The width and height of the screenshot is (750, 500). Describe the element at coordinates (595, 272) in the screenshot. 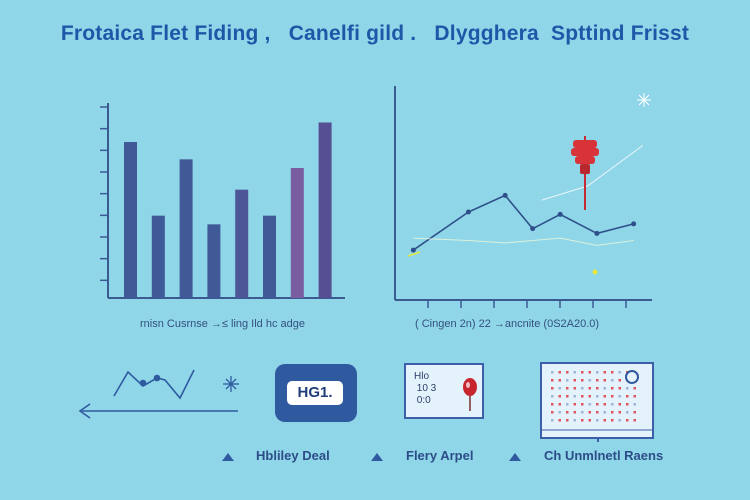

I see `highlight-point` at that location.